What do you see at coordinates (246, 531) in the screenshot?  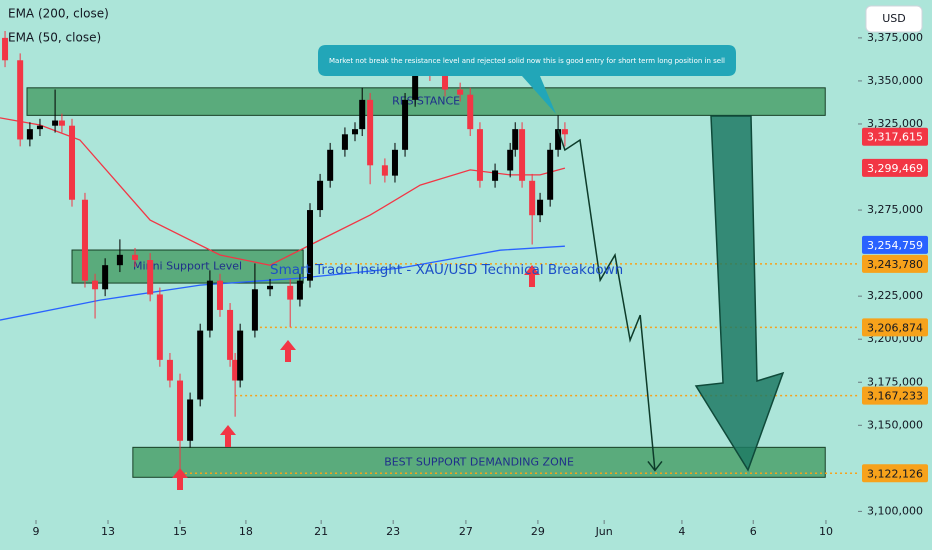 I see `x-tick-label: 18` at bounding box center [246, 531].